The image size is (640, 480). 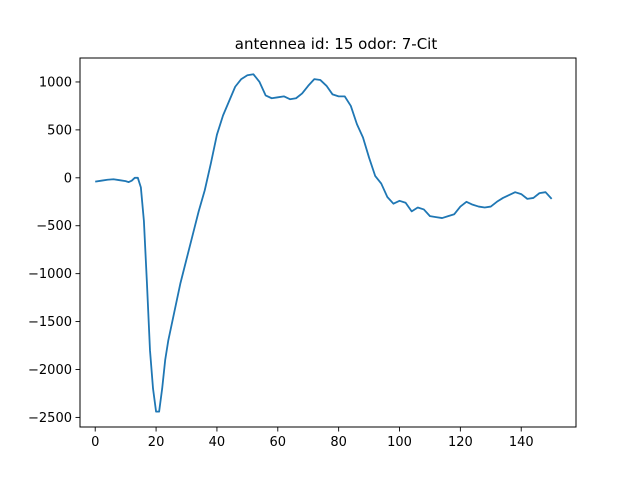 I want to click on x-tick-label: 80, so click(x=338, y=442).